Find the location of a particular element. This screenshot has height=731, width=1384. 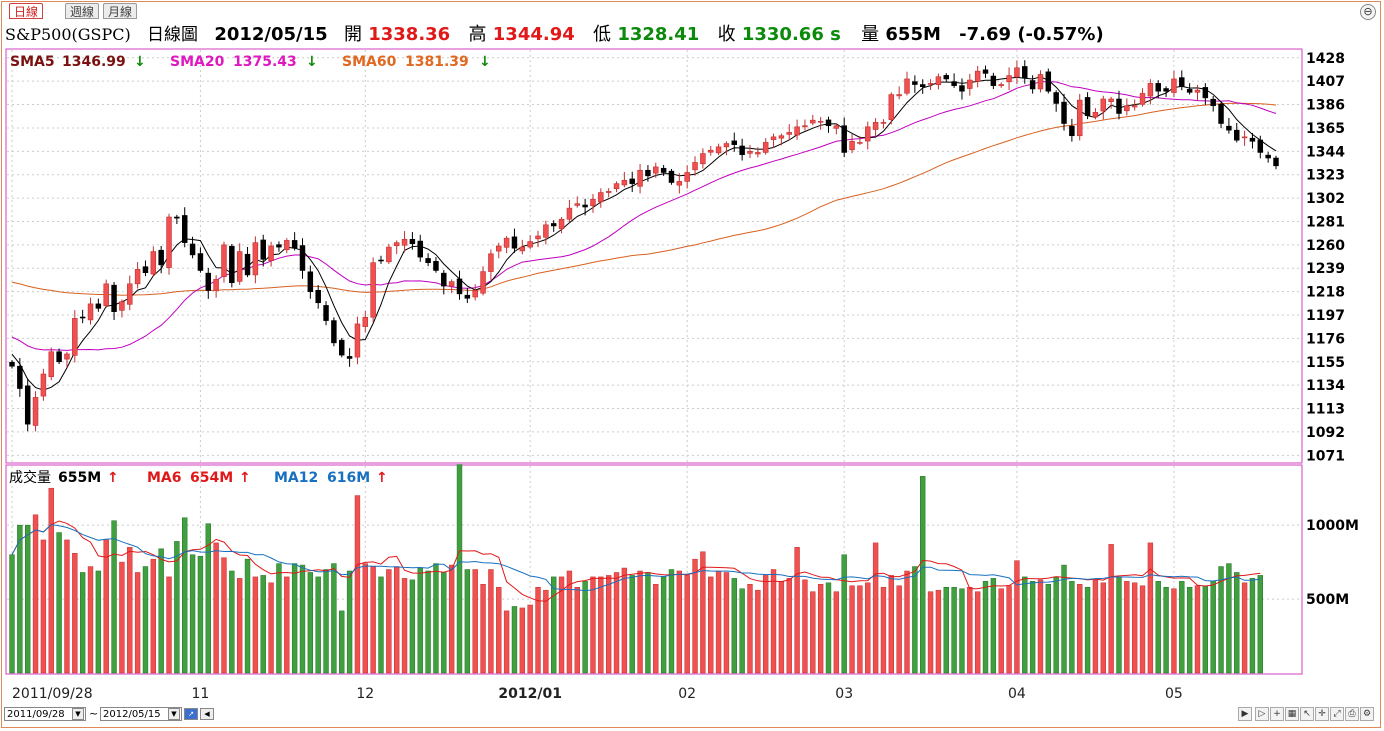

crosshair-icon: ✛ is located at coordinates (1322, 714).